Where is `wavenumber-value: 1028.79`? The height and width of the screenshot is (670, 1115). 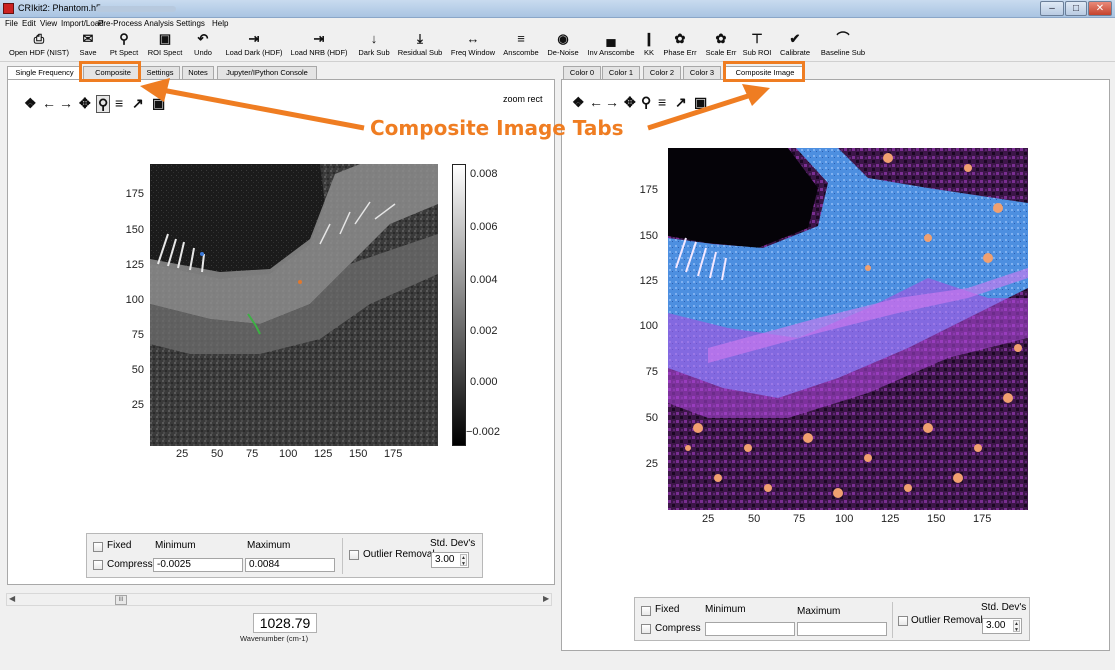
wavenumber-value: 1028.79 is located at coordinates (285, 623).